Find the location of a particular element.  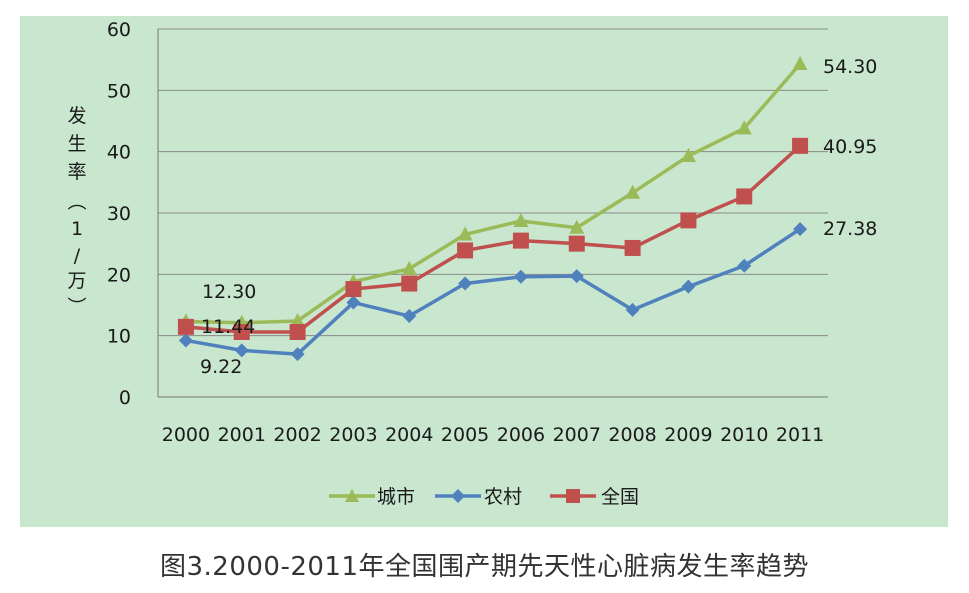

x-tick-label-2000: 2000 is located at coordinates (186, 435).